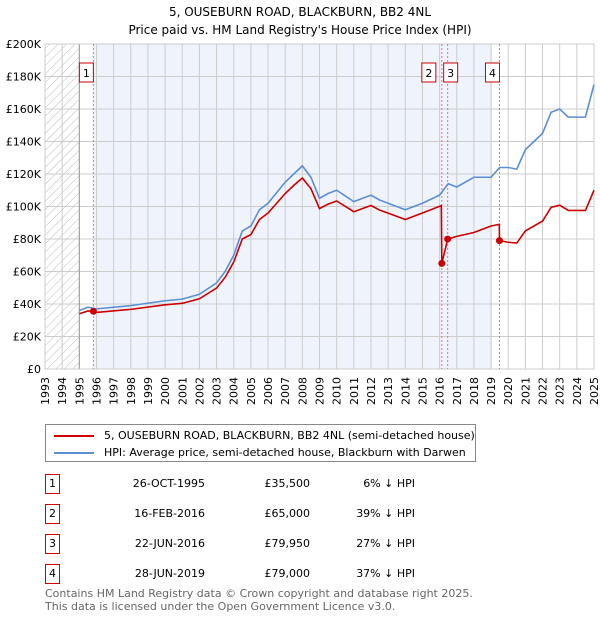 This screenshot has width=600, height=620. I want to click on transaction-price: £79,950, so click(287, 543).